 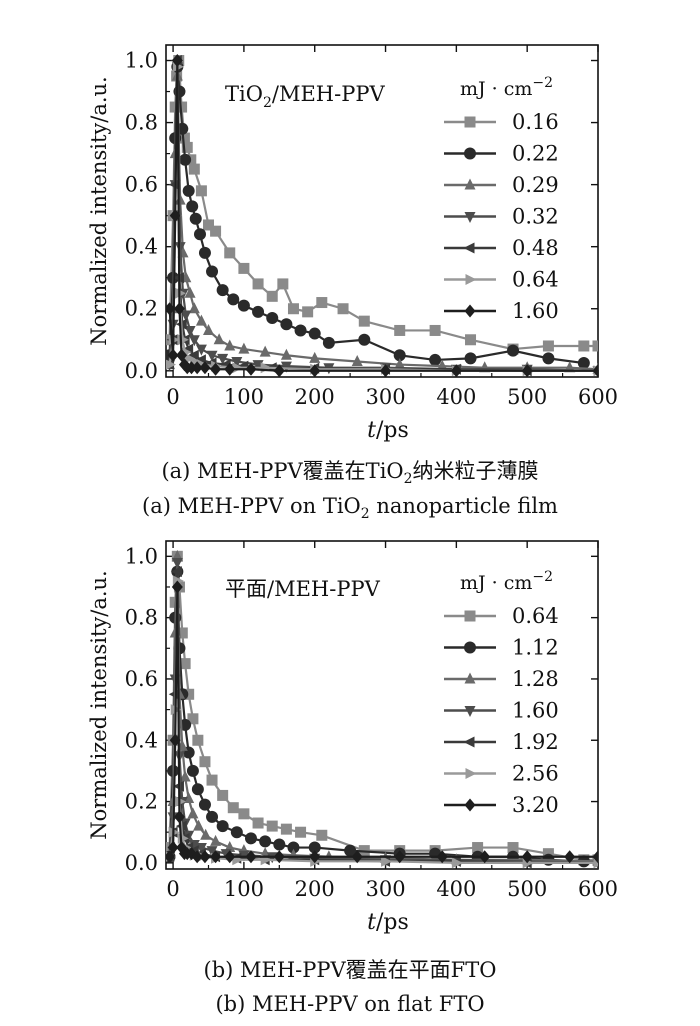 I want to click on caption-a-en-pre: (a) MEH-PPV on TiO, so click(x=251, y=506).